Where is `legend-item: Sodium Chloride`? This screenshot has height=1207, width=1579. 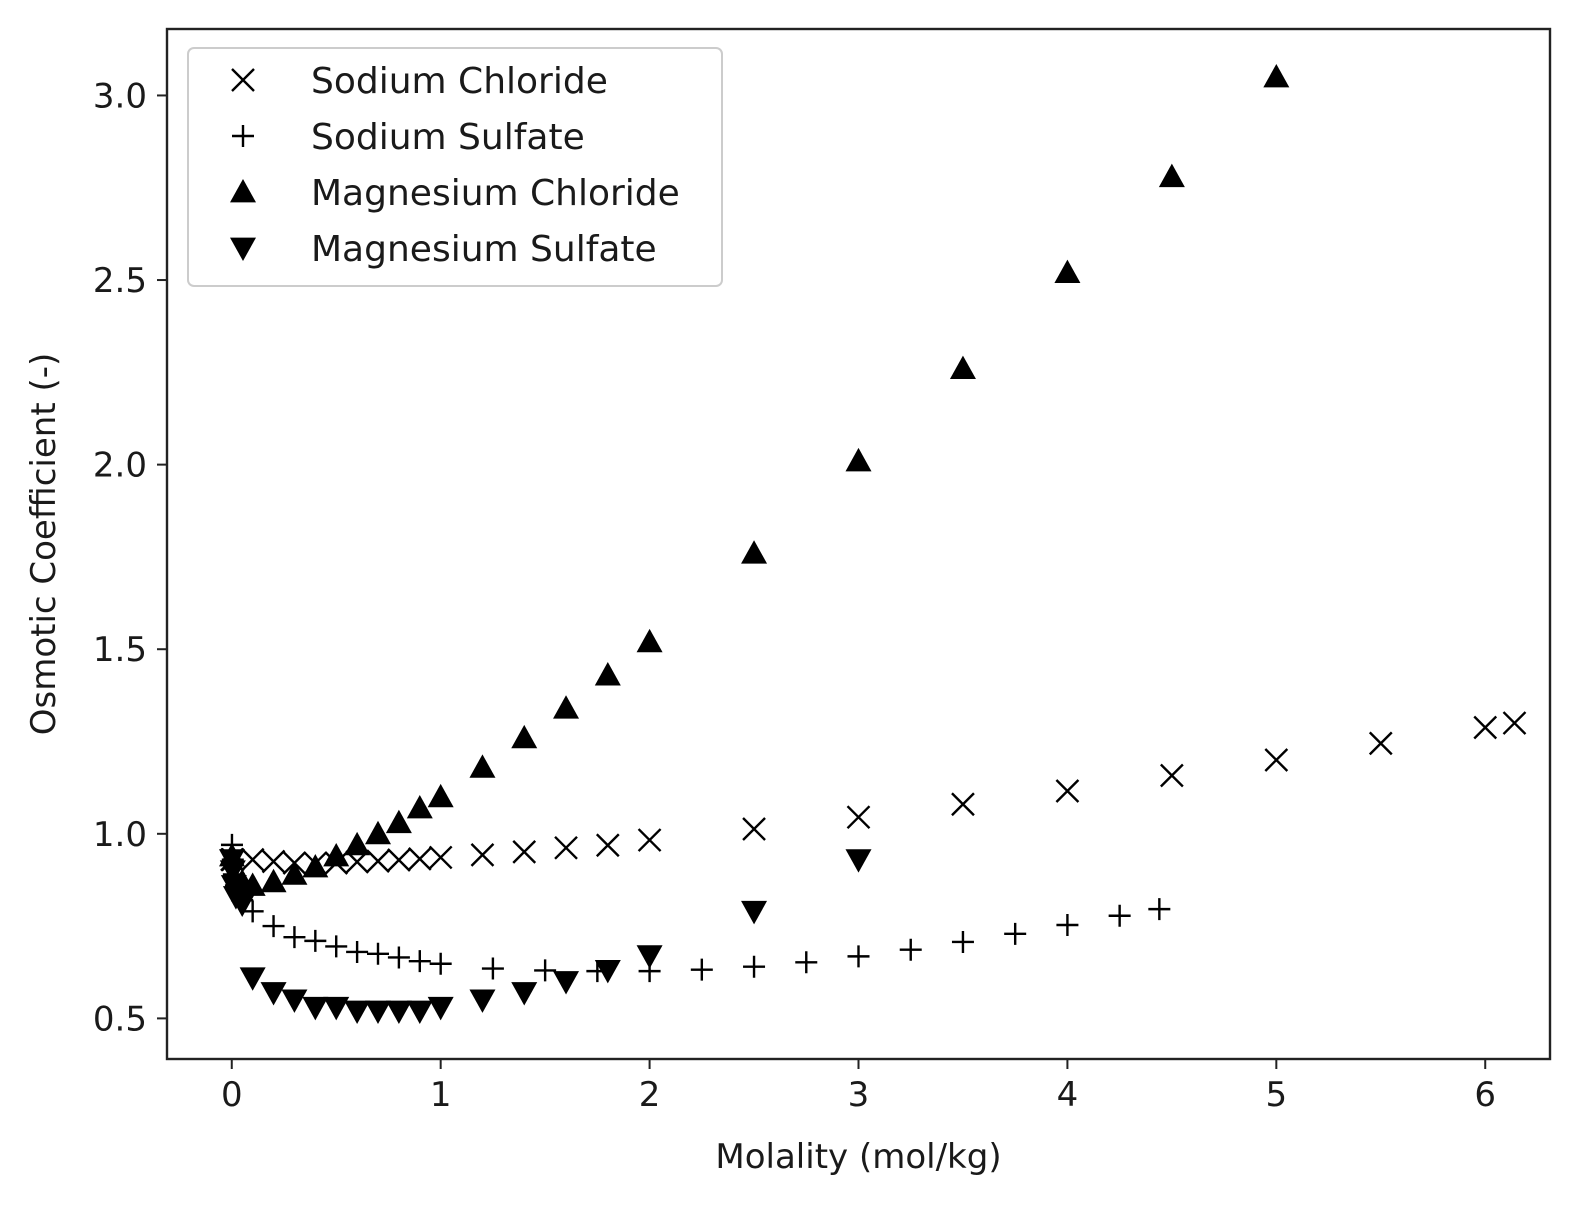 legend-item: Sodium Chloride is located at coordinates (419, 81).